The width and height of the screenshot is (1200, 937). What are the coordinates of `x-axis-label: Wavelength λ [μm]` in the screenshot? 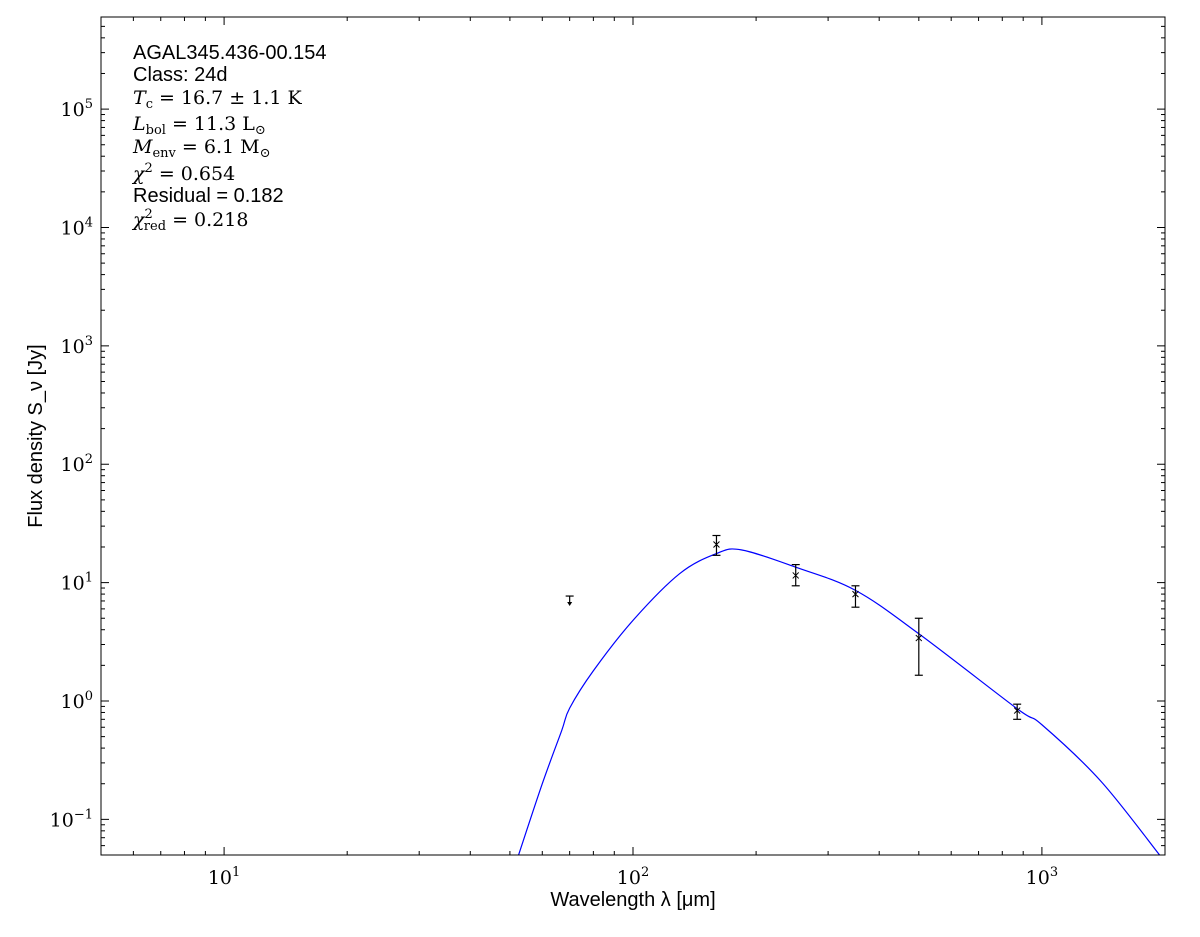 It's located at (632, 900).